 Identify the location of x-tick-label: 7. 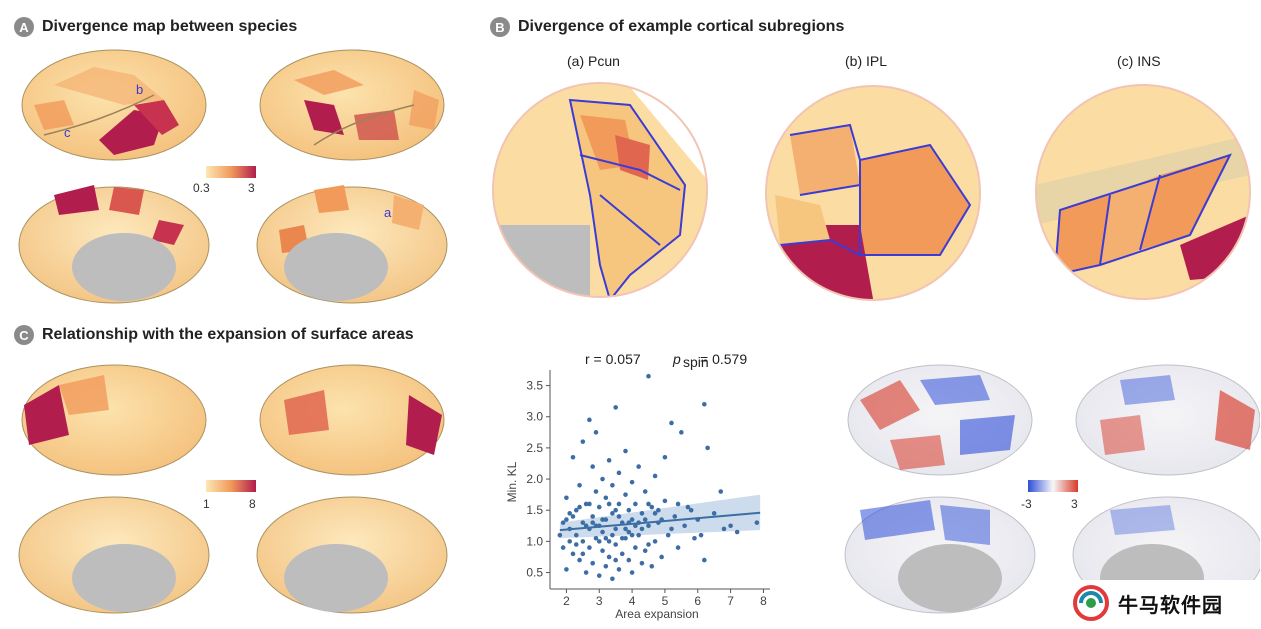
(730, 601).